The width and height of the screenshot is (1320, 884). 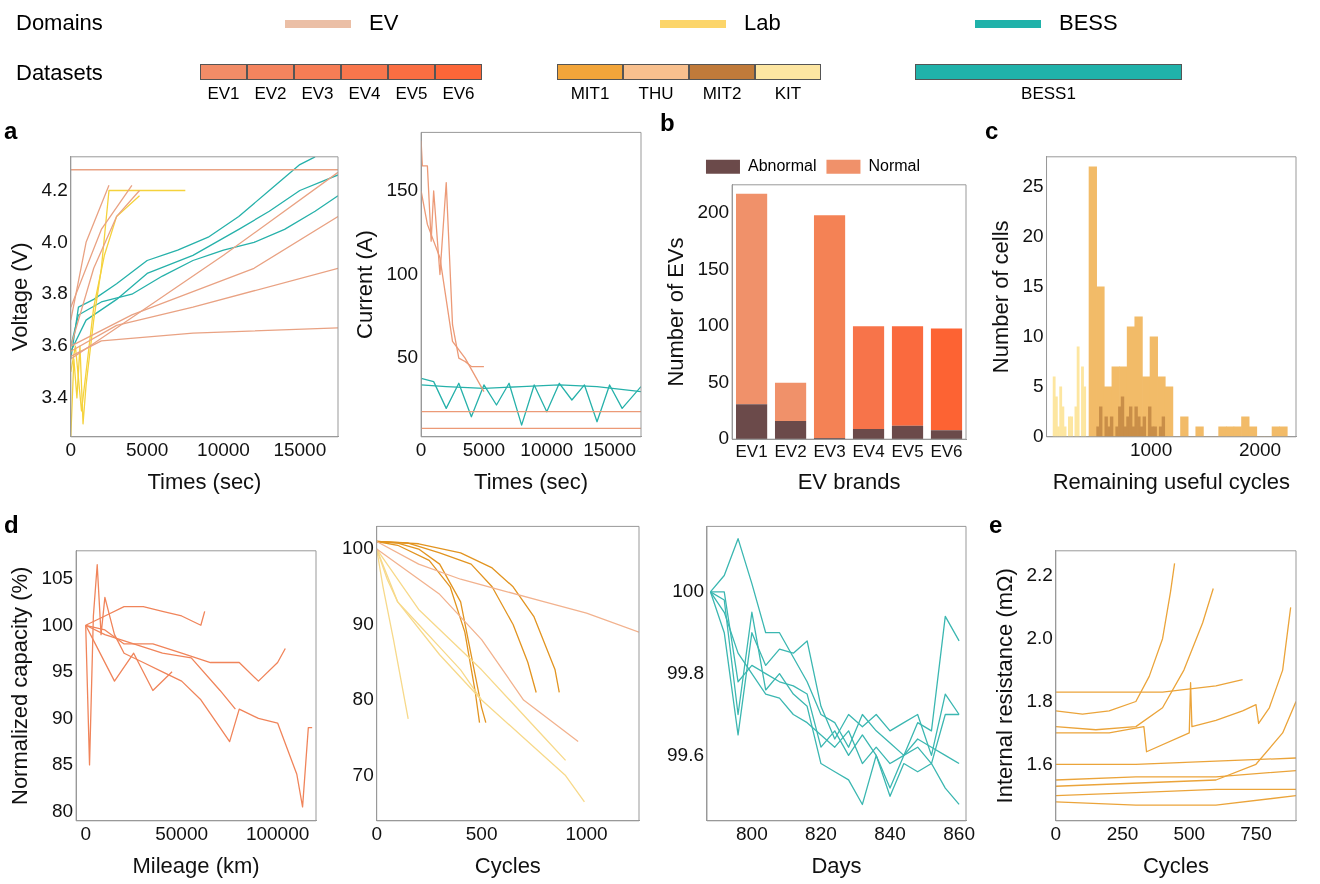 I want to click on x-tick-label: 50000, so click(x=182, y=834).